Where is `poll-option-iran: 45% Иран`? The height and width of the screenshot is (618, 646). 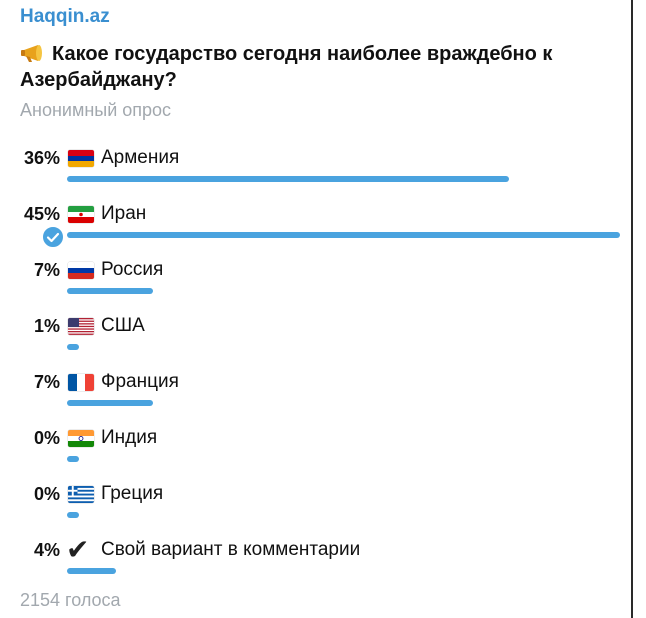 poll-option-iran: 45% Иран is located at coordinates (315, 227).